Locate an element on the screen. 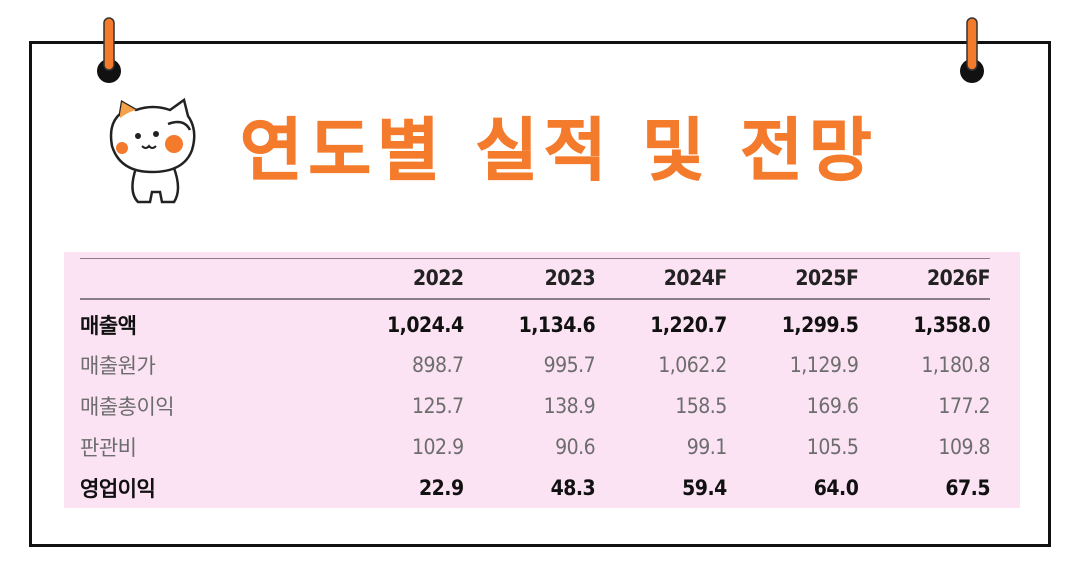 The width and height of the screenshot is (1080, 572). table-row: 판관비 102.9 90.6 99.1 105.5 109.8 is located at coordinates (535, 446).